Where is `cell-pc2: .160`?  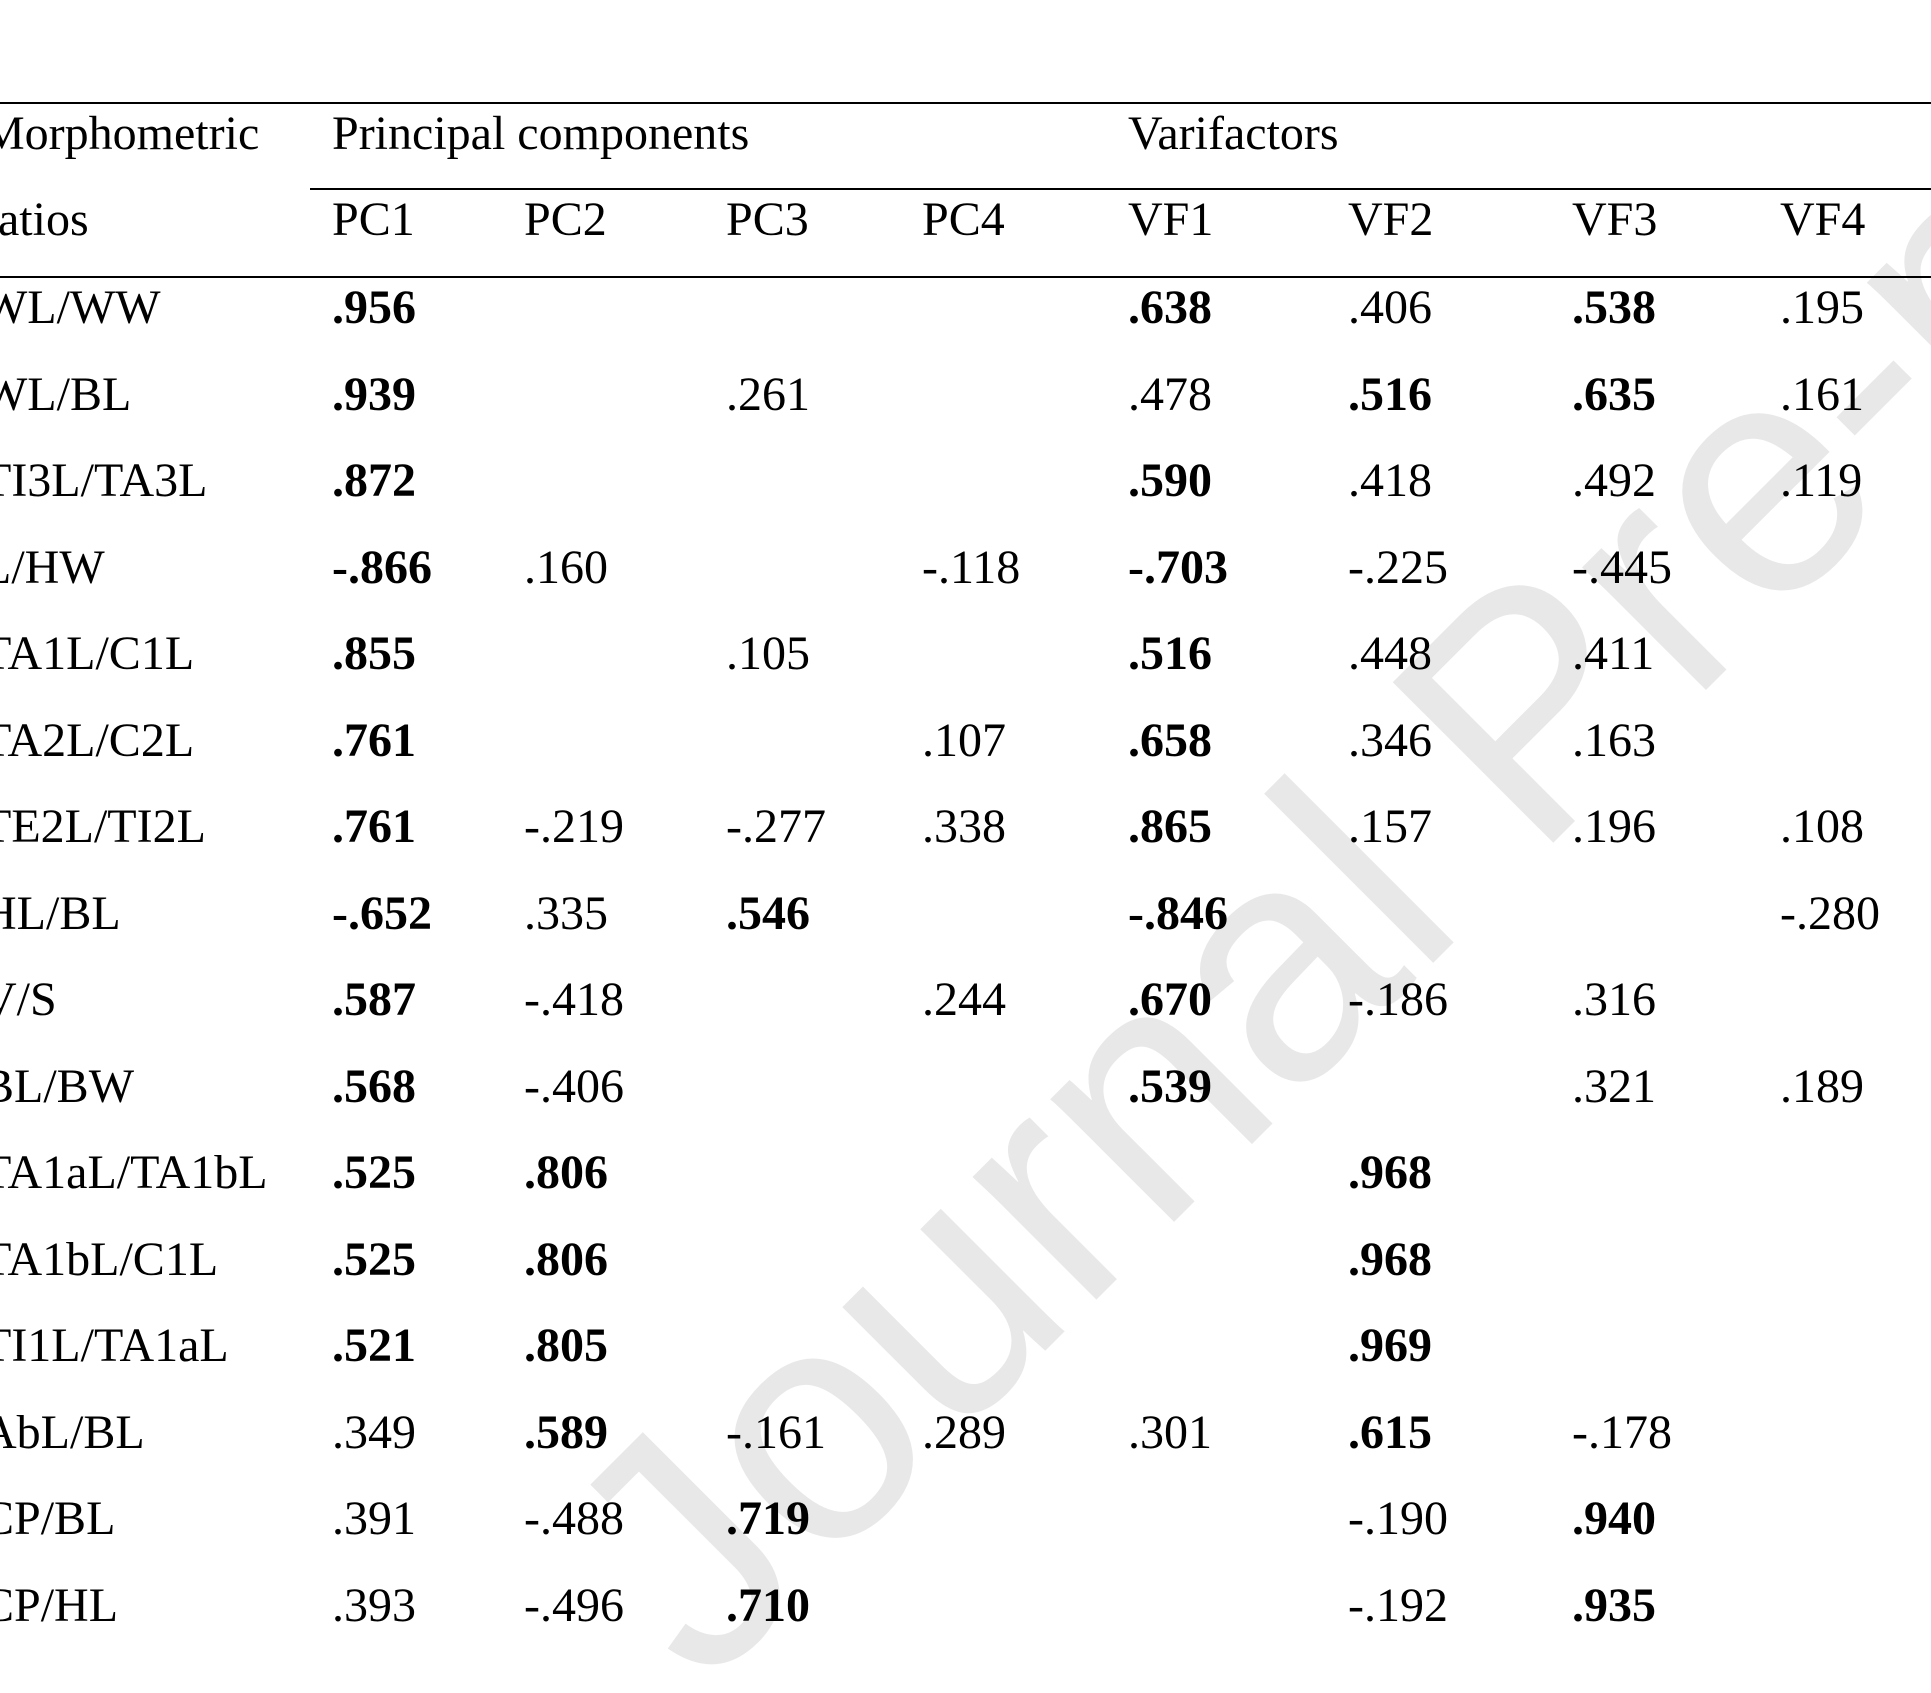
cell-pc2: .160 is located at coordinates (566, 567).